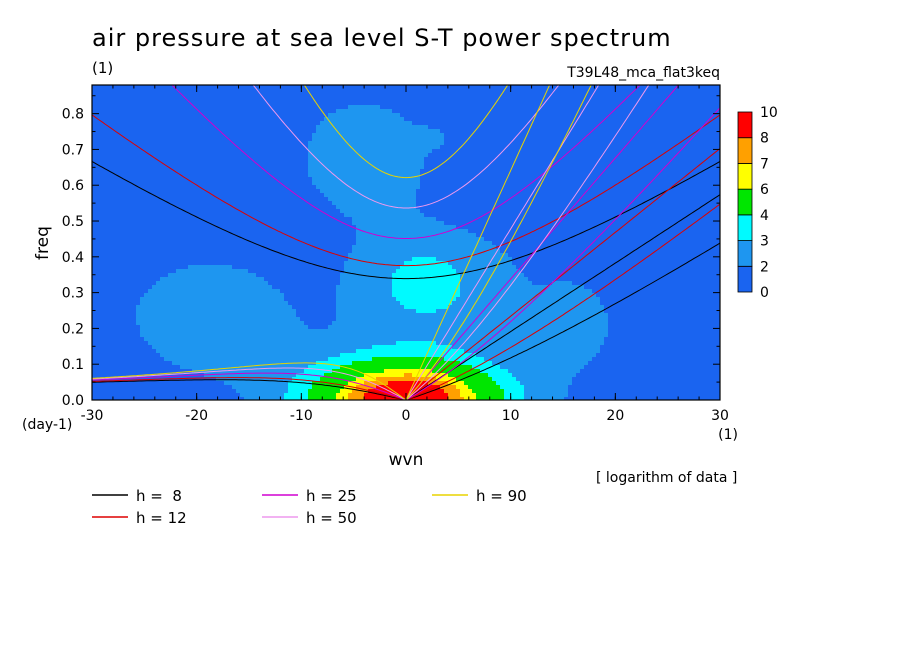  Describe the element at coordinates (406, 132) in the screenshot. I see `dispersion-curve-h90-inertia-gravity` at that location.